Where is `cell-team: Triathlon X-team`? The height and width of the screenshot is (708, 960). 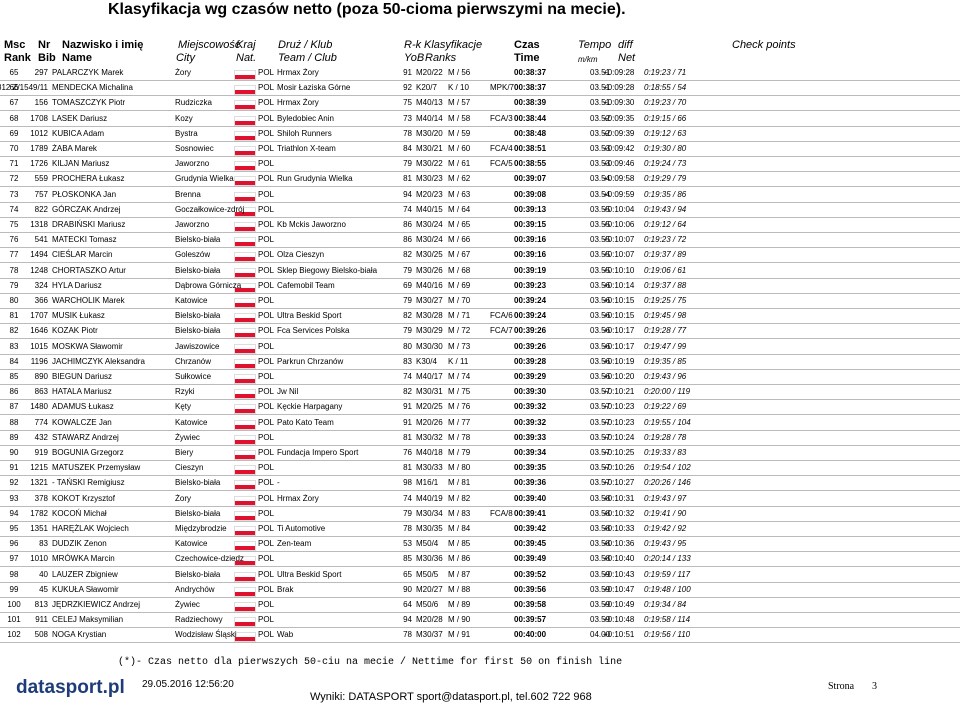 cell-team: Triathlon X-team is located at coordinates (306, 148).